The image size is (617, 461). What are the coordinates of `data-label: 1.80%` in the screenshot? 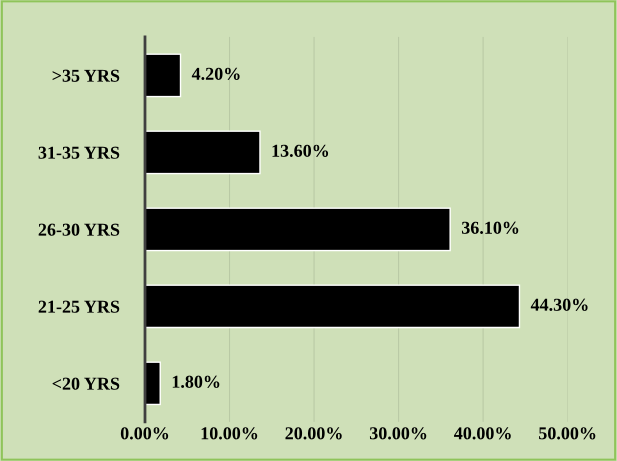 It's located at (196, 382).